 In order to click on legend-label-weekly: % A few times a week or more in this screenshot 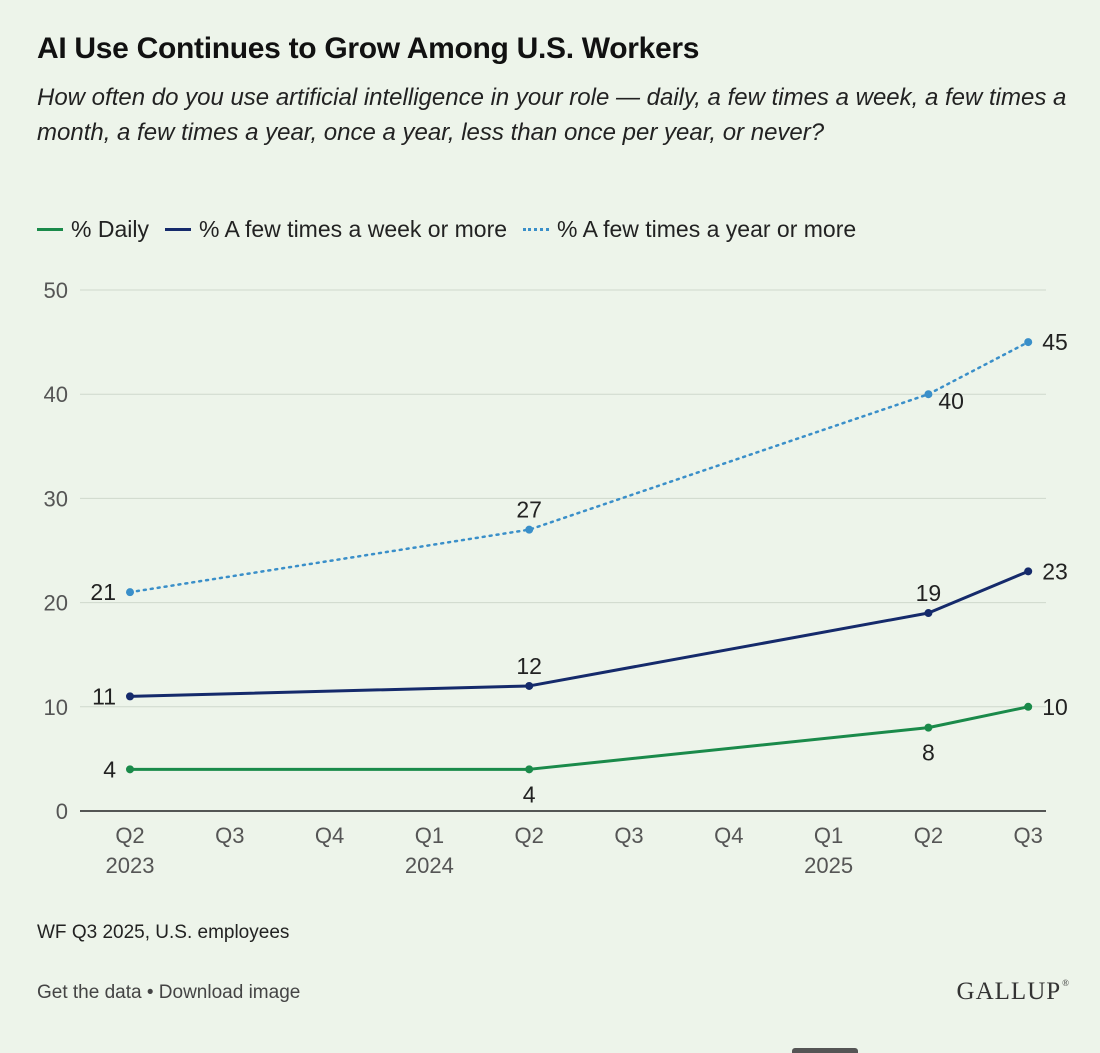, I will do `click(353, 229)`.